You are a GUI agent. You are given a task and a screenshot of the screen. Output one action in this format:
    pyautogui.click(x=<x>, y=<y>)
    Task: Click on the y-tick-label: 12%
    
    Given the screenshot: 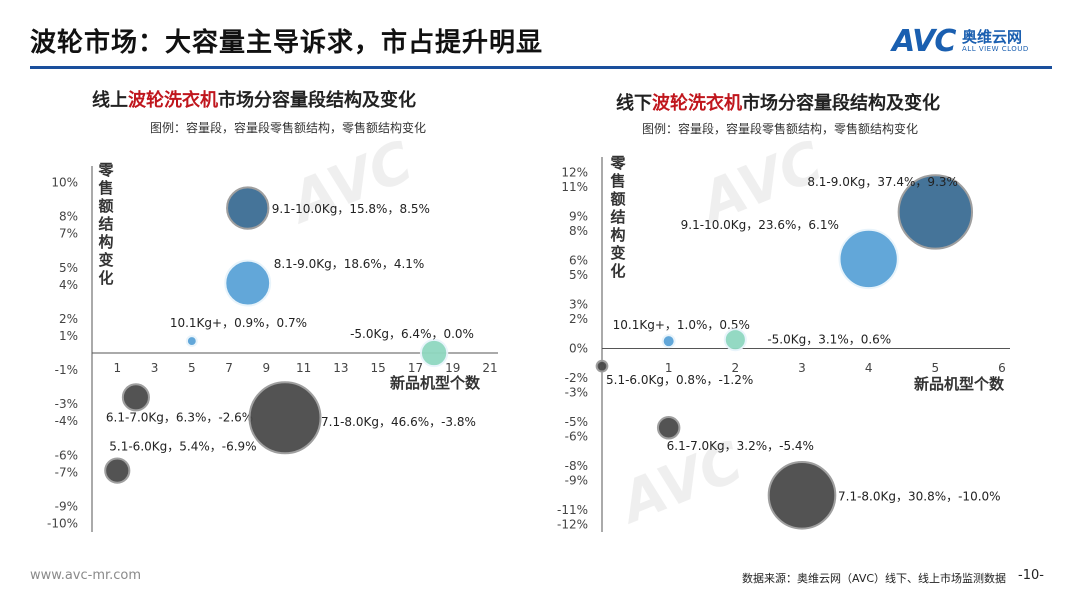 What is the action you would take?
    pyautogui.click(x=574, y=172)
    